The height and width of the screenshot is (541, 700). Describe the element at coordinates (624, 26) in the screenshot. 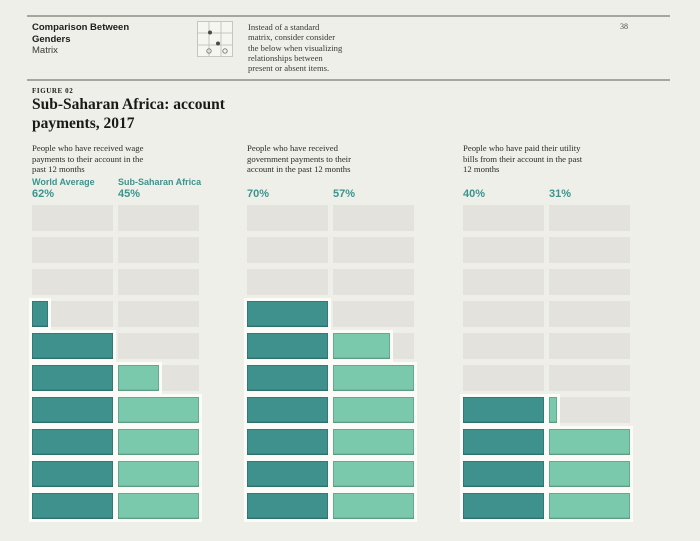

I see `page-number: 38` at that location.